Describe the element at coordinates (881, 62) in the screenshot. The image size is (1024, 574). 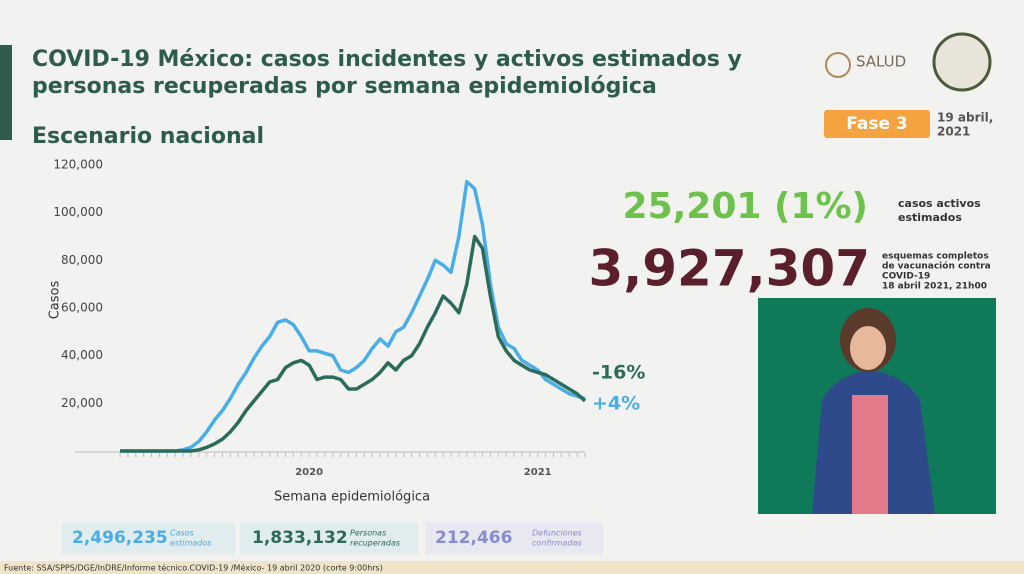
I see `logo-text: SALUD` at that location.